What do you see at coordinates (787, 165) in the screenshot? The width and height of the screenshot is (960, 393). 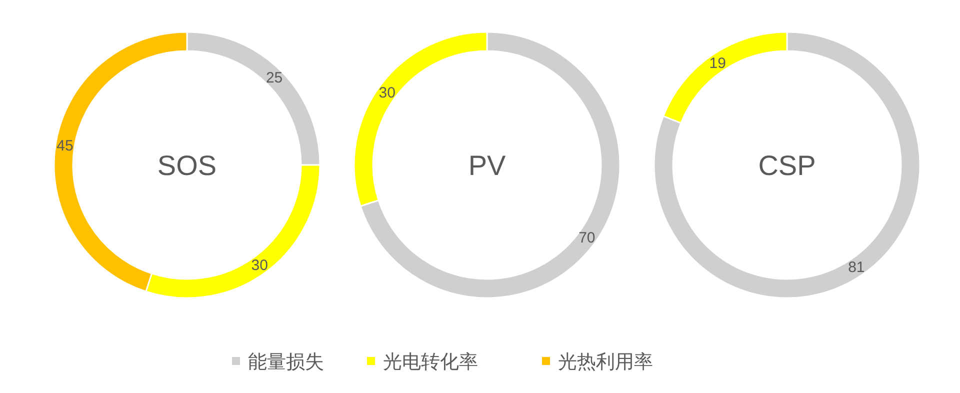 I see `text: CSP` at bounding box center [787, 165].